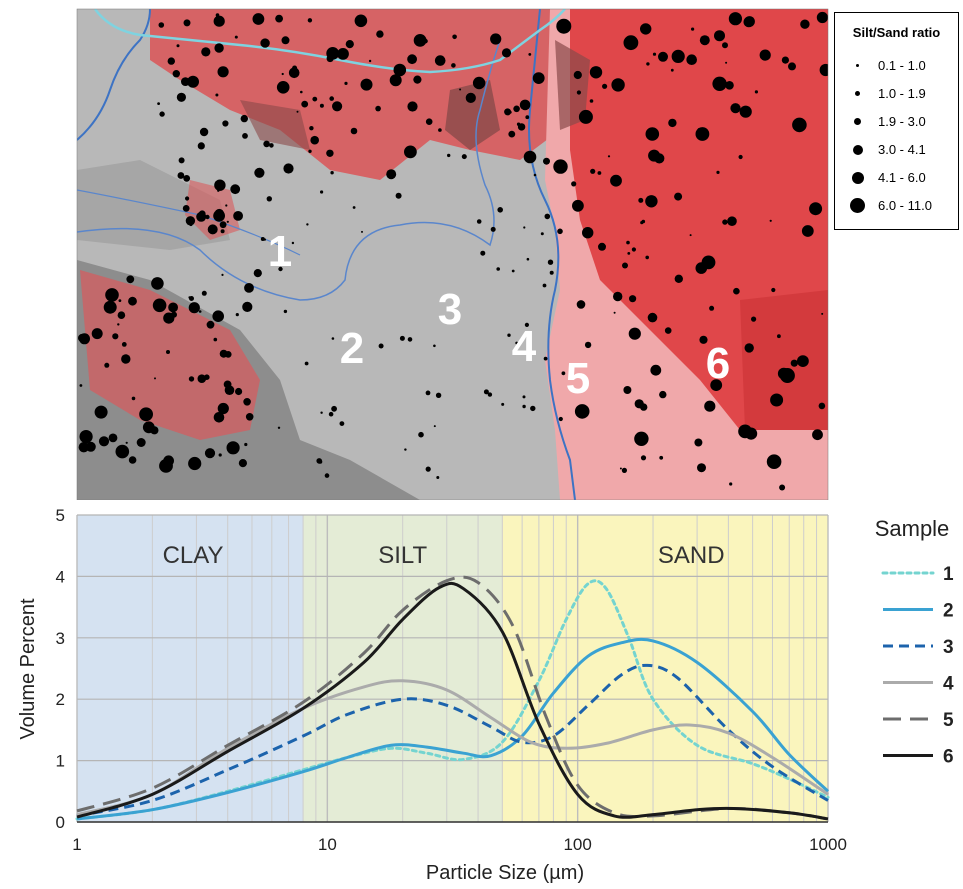  I want to click on x-tick-label: 1, so click(76, 844).